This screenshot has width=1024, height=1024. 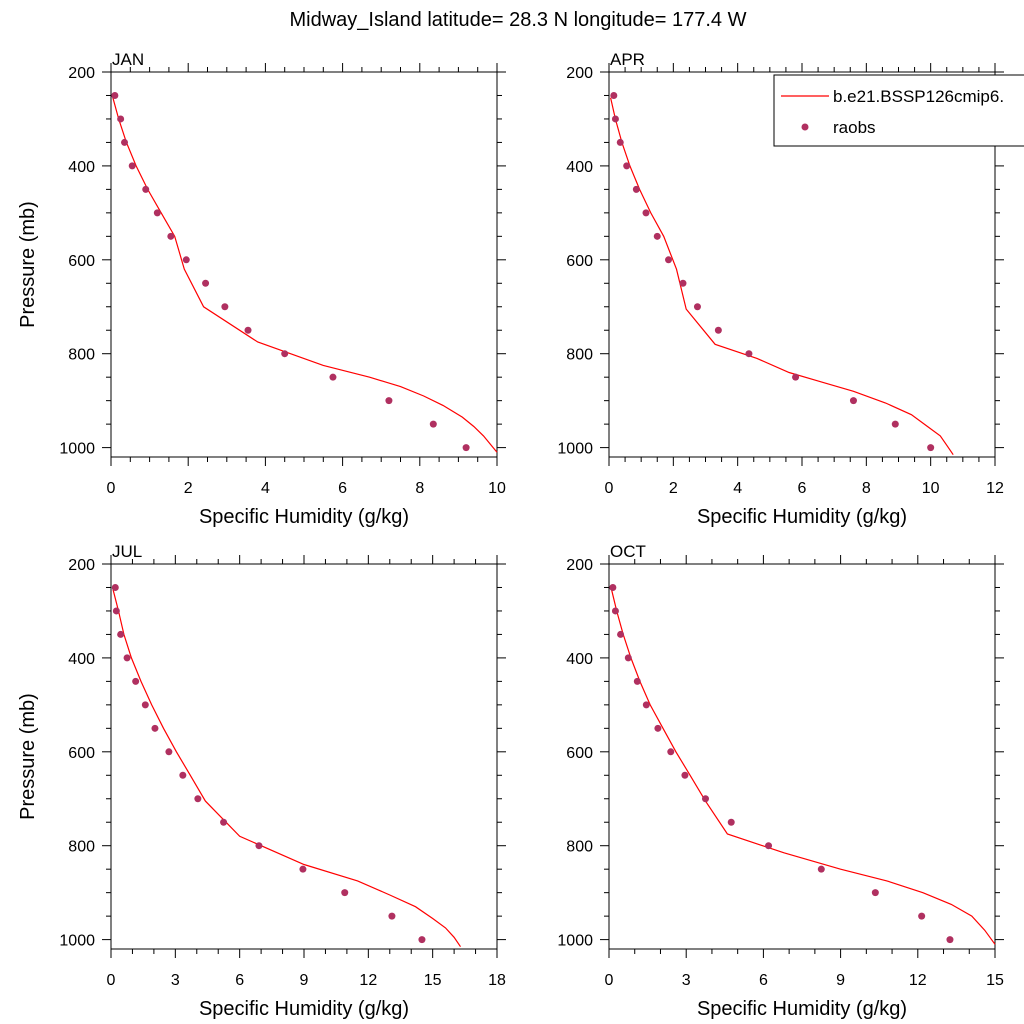 I want to click on x-tick-label: 4, so click(x=265, y=488).